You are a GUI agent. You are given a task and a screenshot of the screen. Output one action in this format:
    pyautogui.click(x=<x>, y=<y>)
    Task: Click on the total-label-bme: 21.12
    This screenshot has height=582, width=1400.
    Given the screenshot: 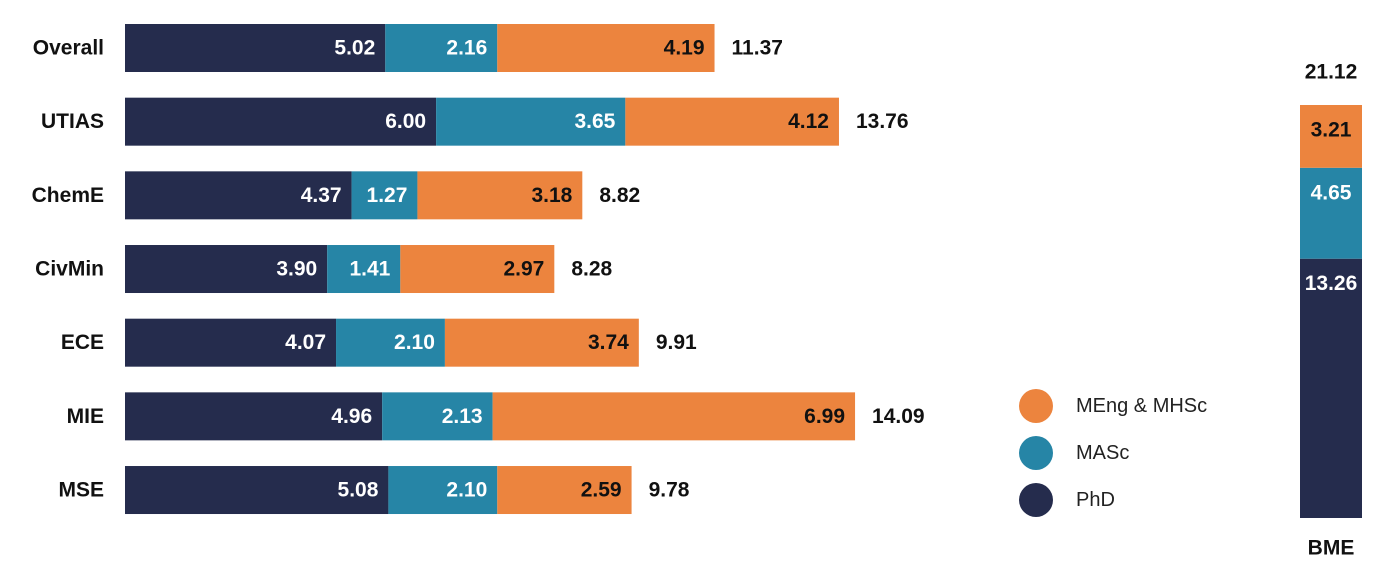 What is the action you would take?
    pyautogui.click(x=1331, y=72)
    